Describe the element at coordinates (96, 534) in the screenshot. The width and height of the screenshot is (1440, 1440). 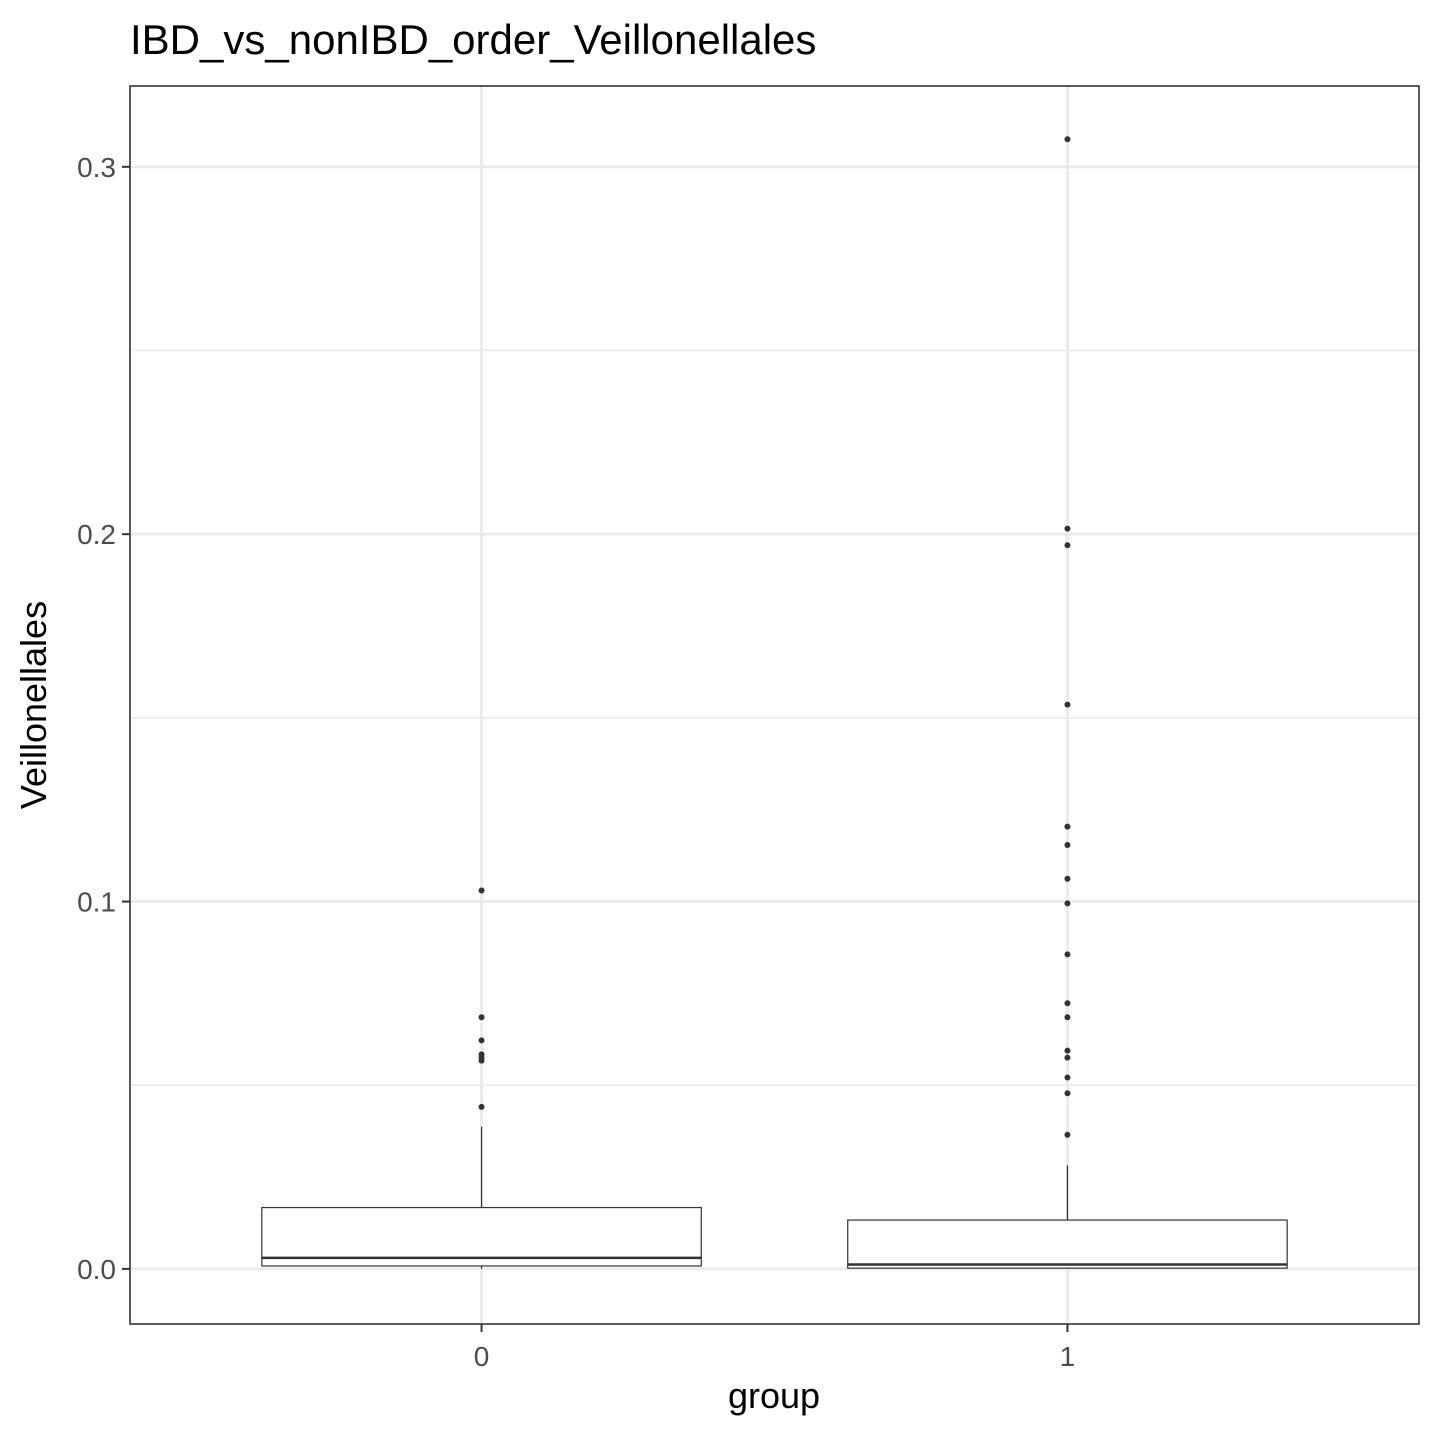
I see `y-tick-label: 0.2` at that location.